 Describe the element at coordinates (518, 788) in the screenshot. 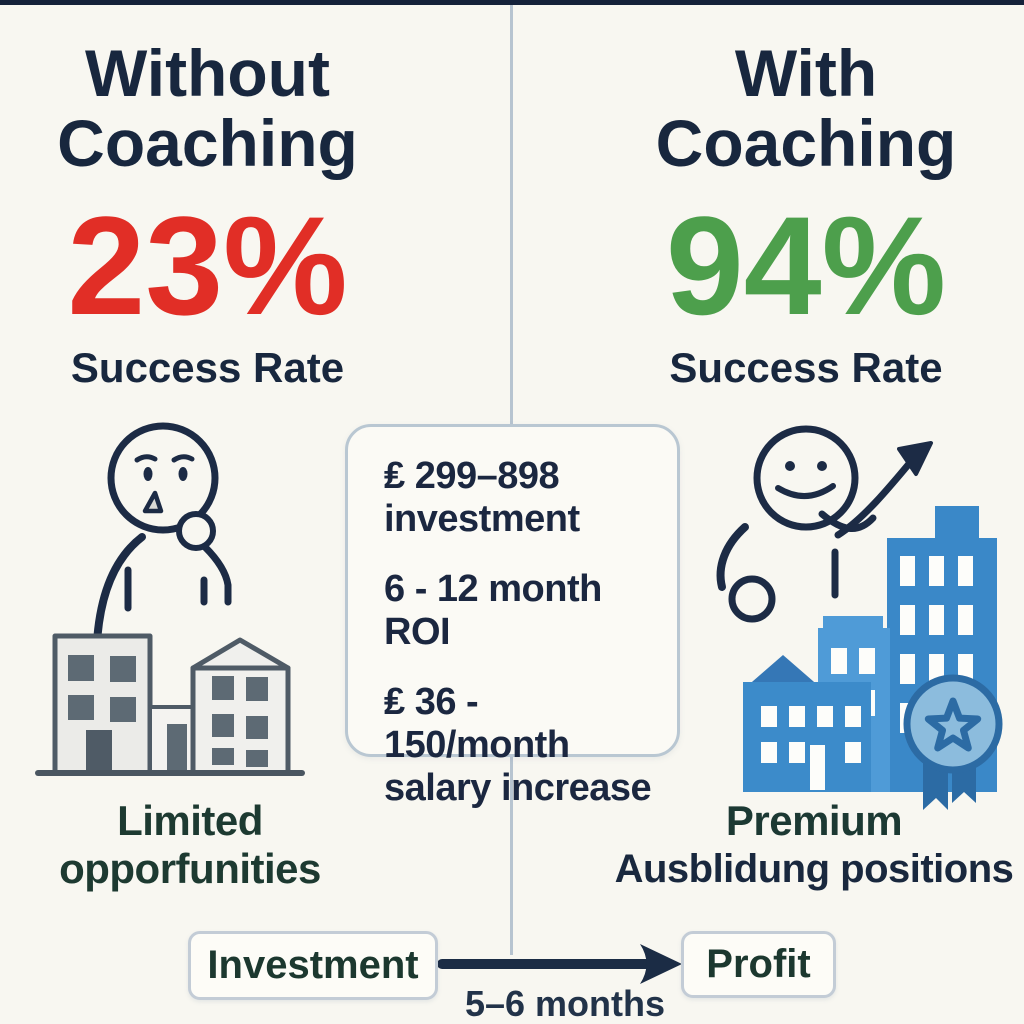

I see `stat-line: salary increase` at that location.